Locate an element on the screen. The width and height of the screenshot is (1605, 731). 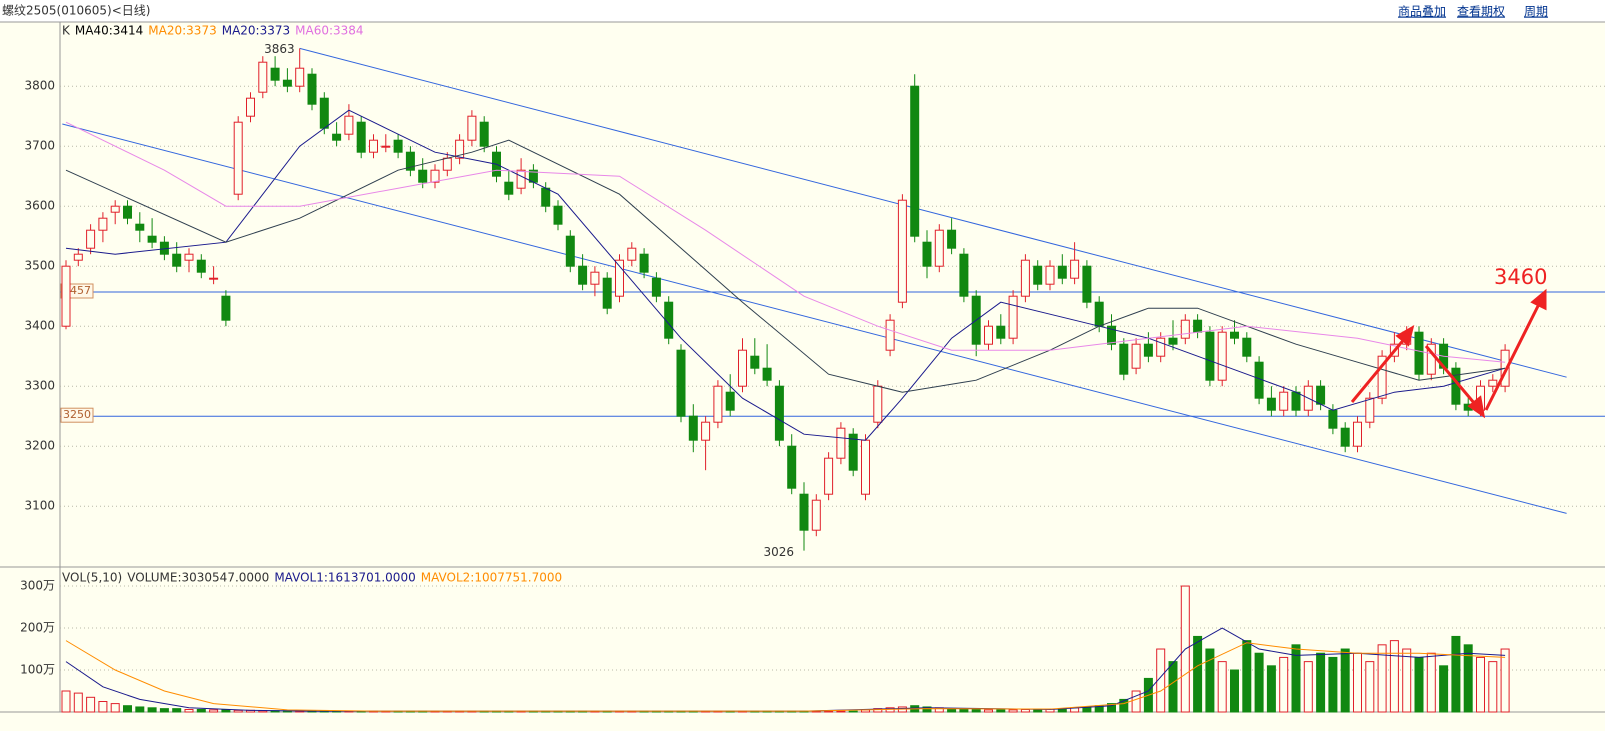
y-tick-label: 3500 is located at coordinates (39, 266).